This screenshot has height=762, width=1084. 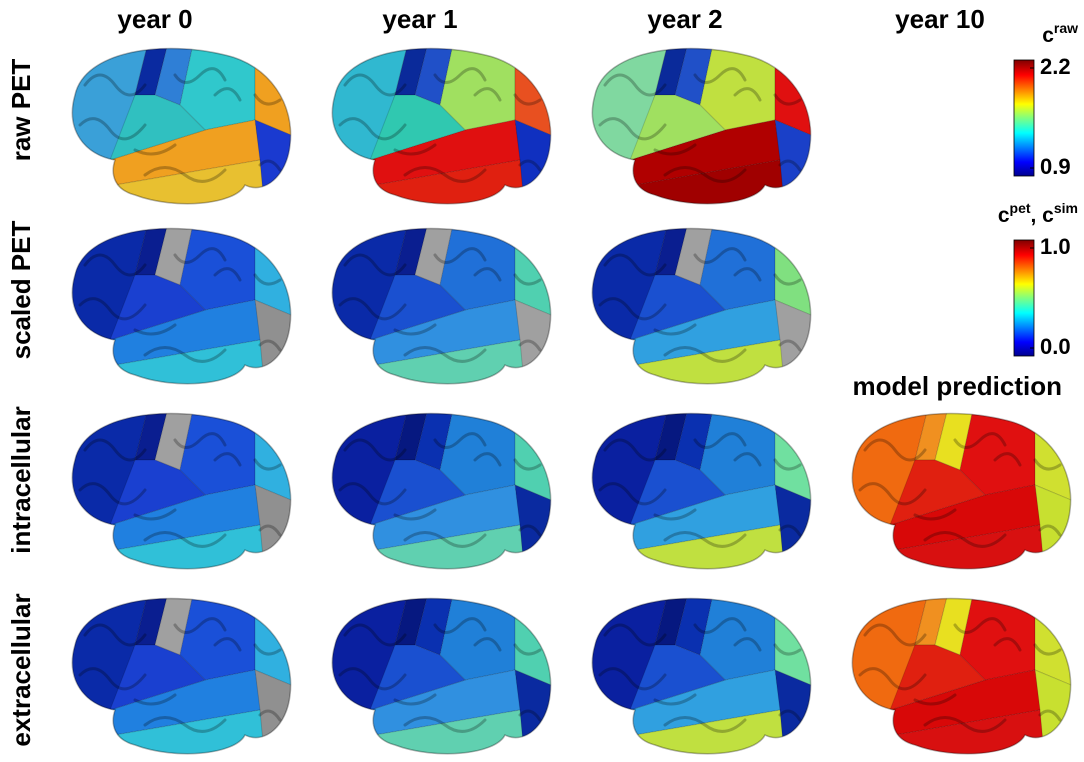 I want to click on row-label: raw PET, so click(x=21, y=110).